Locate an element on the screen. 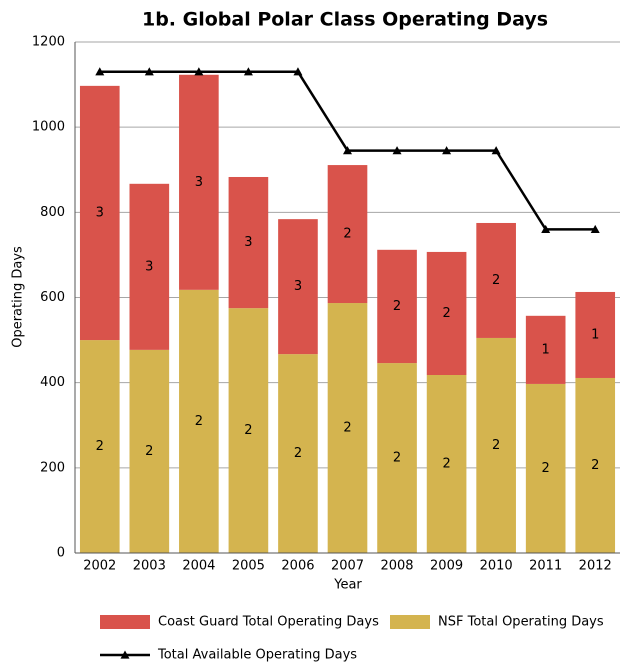 This screenshot has height=664, width=623. y-tick-label: 400 is located at coordinates (52, 382).